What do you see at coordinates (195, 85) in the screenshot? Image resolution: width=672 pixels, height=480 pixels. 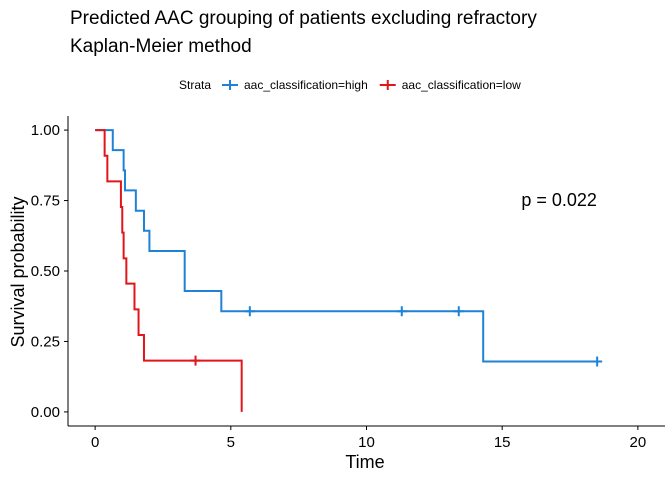 I see `legend-title: Strata` at bounding box center [195, 85].